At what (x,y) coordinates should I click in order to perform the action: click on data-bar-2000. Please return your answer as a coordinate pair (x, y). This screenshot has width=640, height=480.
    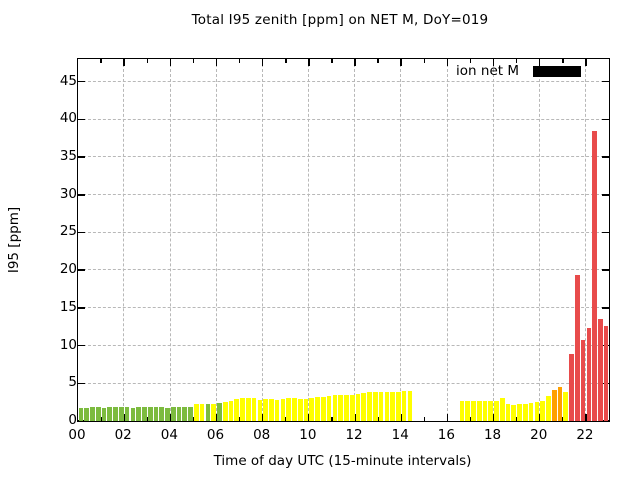
    Looking at the image, I should click on (542, 411).